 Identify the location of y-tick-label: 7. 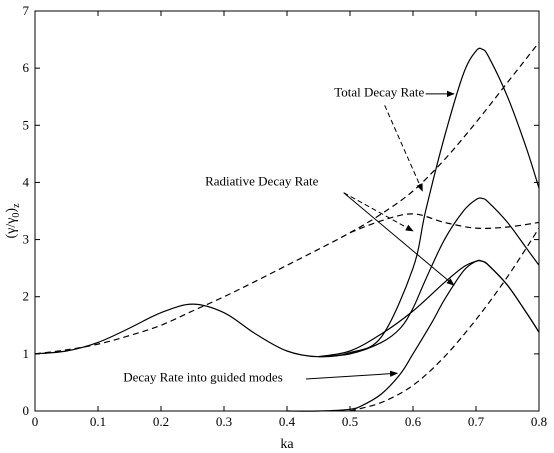
(26, 10).